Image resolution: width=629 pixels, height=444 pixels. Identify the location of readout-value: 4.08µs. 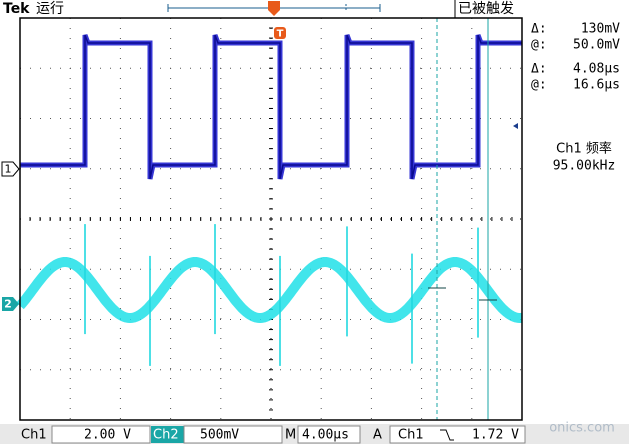
(596, 69).